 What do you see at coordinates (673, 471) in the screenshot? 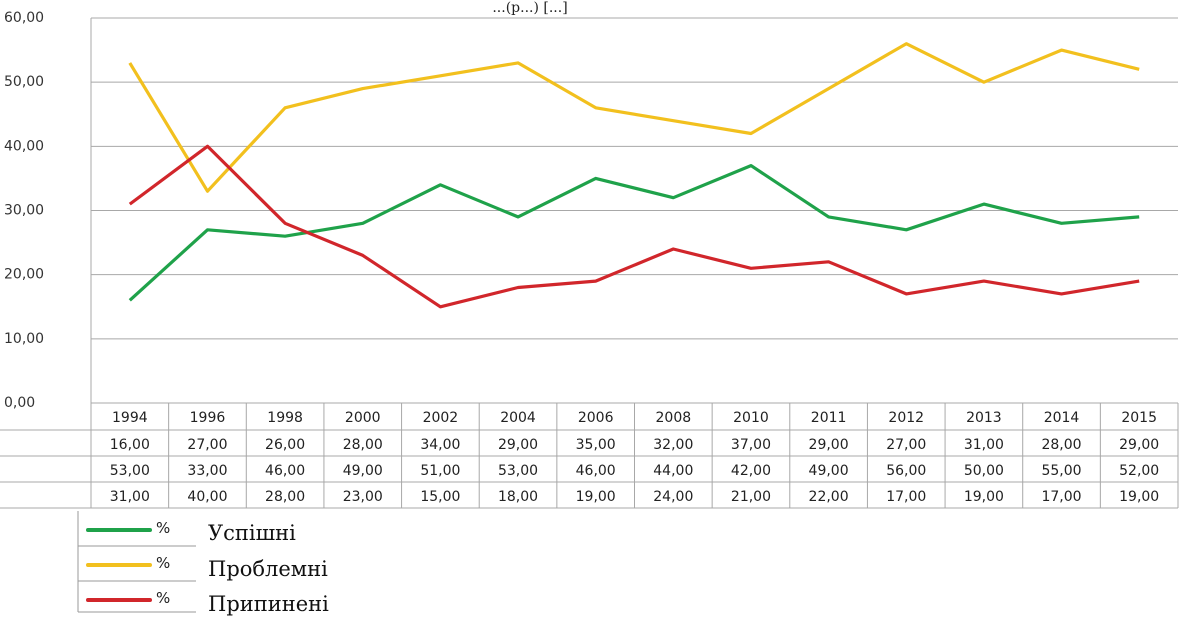
I see `data-label: 44,00` at bounding box center [673, 471].